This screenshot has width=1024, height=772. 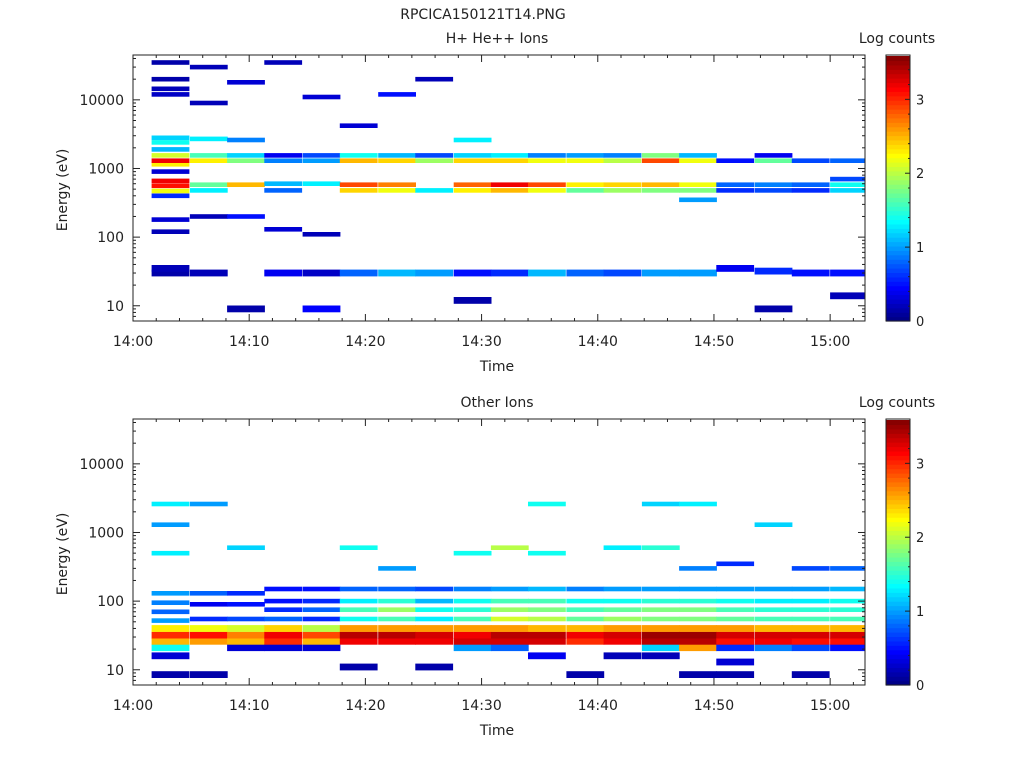 What do you see at coordinates (830, 706) in the screenshot?
I see `x-tick-label: 15:00` at bounding box center [830, 706].